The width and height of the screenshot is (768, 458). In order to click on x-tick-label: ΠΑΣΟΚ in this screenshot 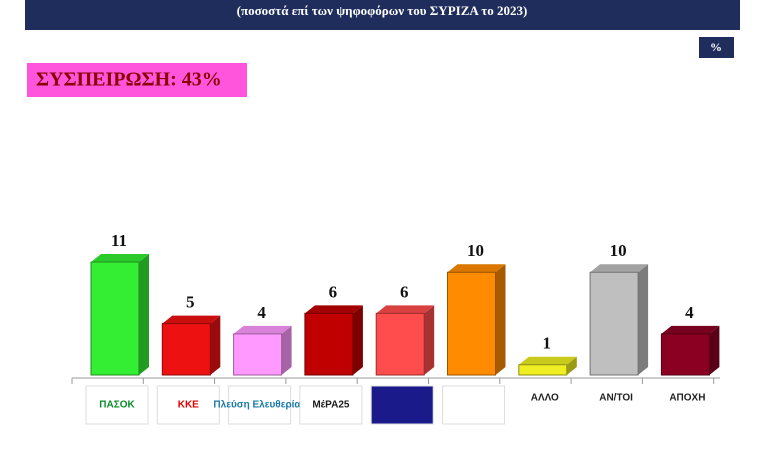, I will do `click(117, 405)`.